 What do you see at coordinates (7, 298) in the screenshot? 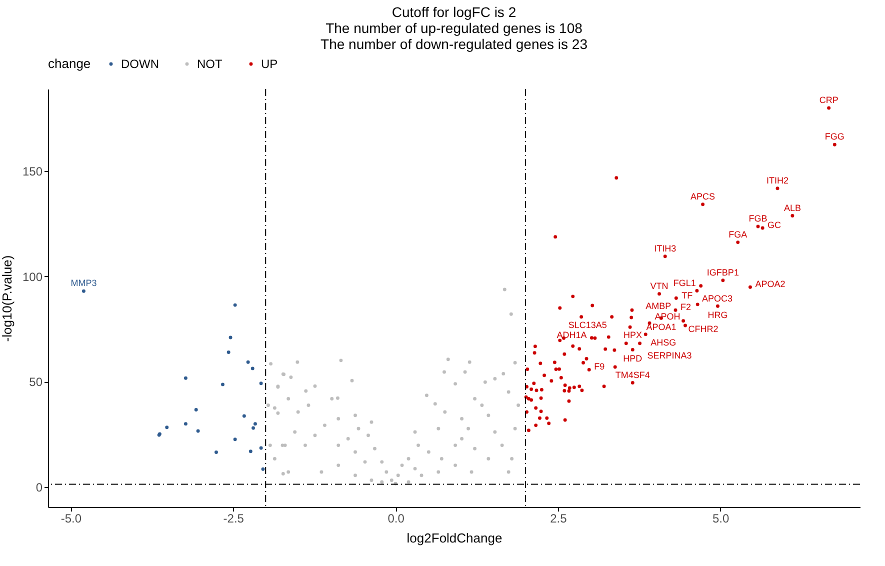
I see `y-axis-title: -log10(P.value)` at bounding box center [7, 298].